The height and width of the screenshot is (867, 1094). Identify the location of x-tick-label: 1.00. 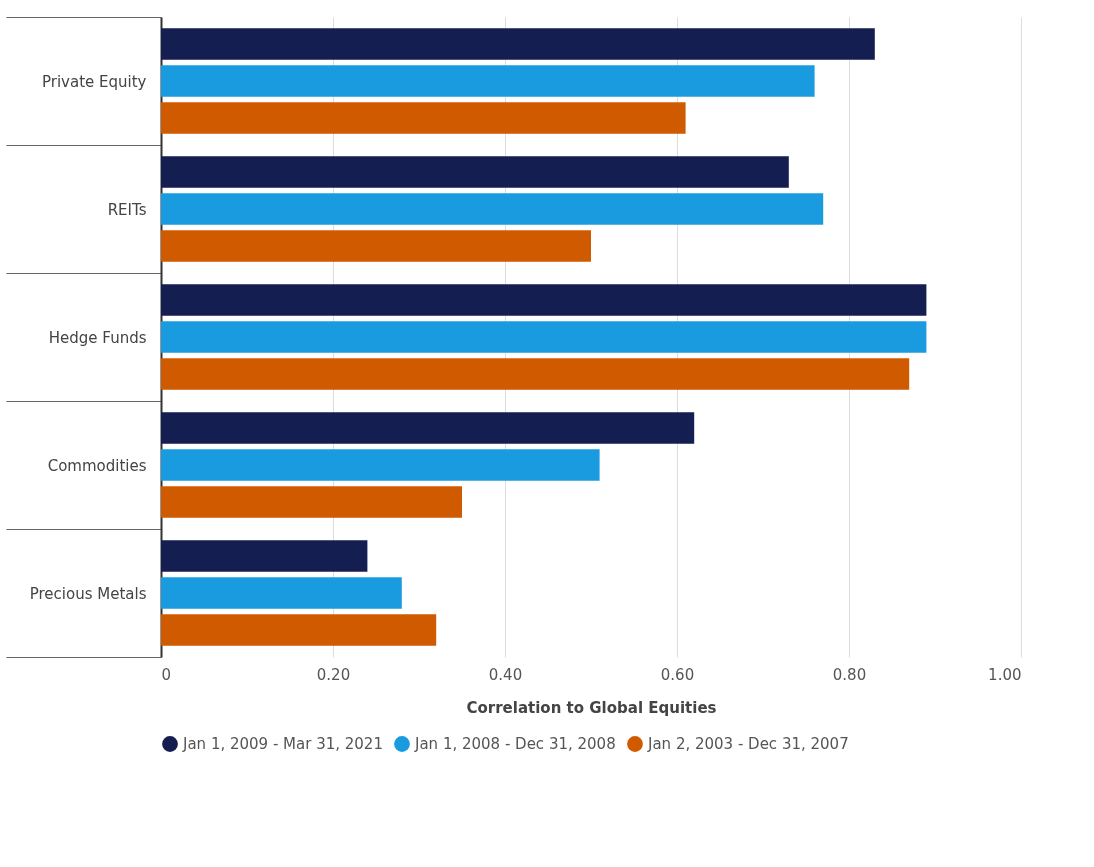
(1005, 674).